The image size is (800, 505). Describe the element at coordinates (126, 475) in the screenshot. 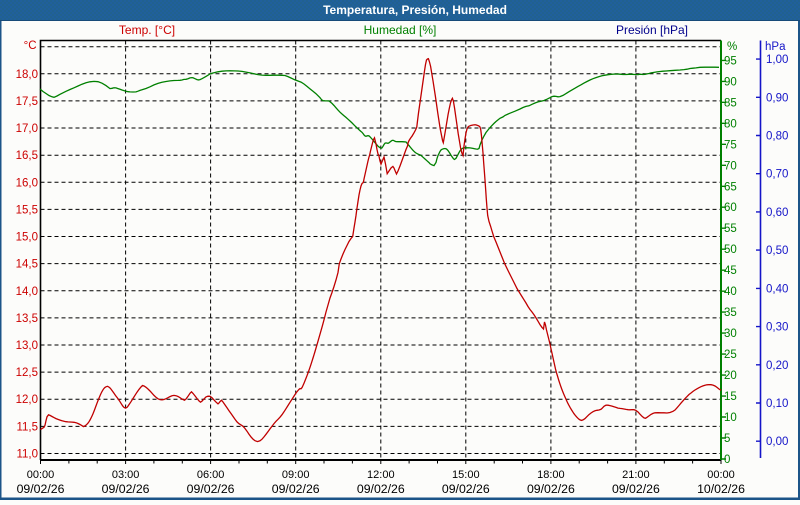

I see `svg-text: 03:00` at that location.